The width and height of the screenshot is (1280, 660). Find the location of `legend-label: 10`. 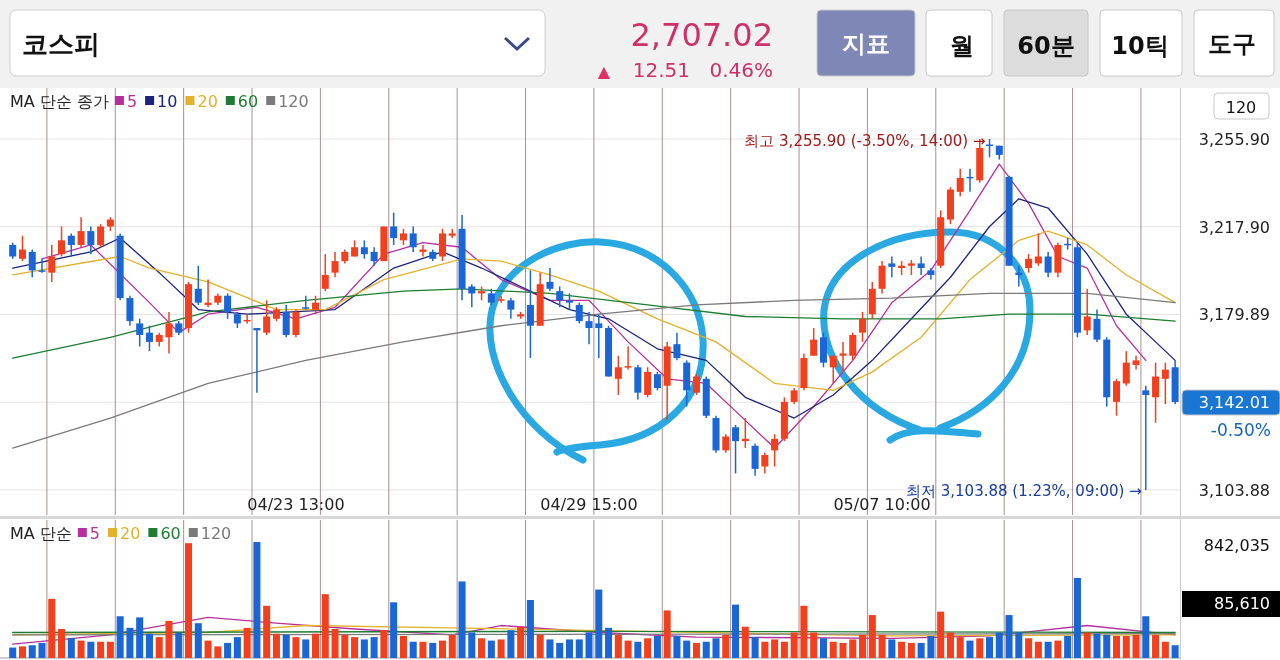

legend-label: 10 is located at coordinates (167, 101).